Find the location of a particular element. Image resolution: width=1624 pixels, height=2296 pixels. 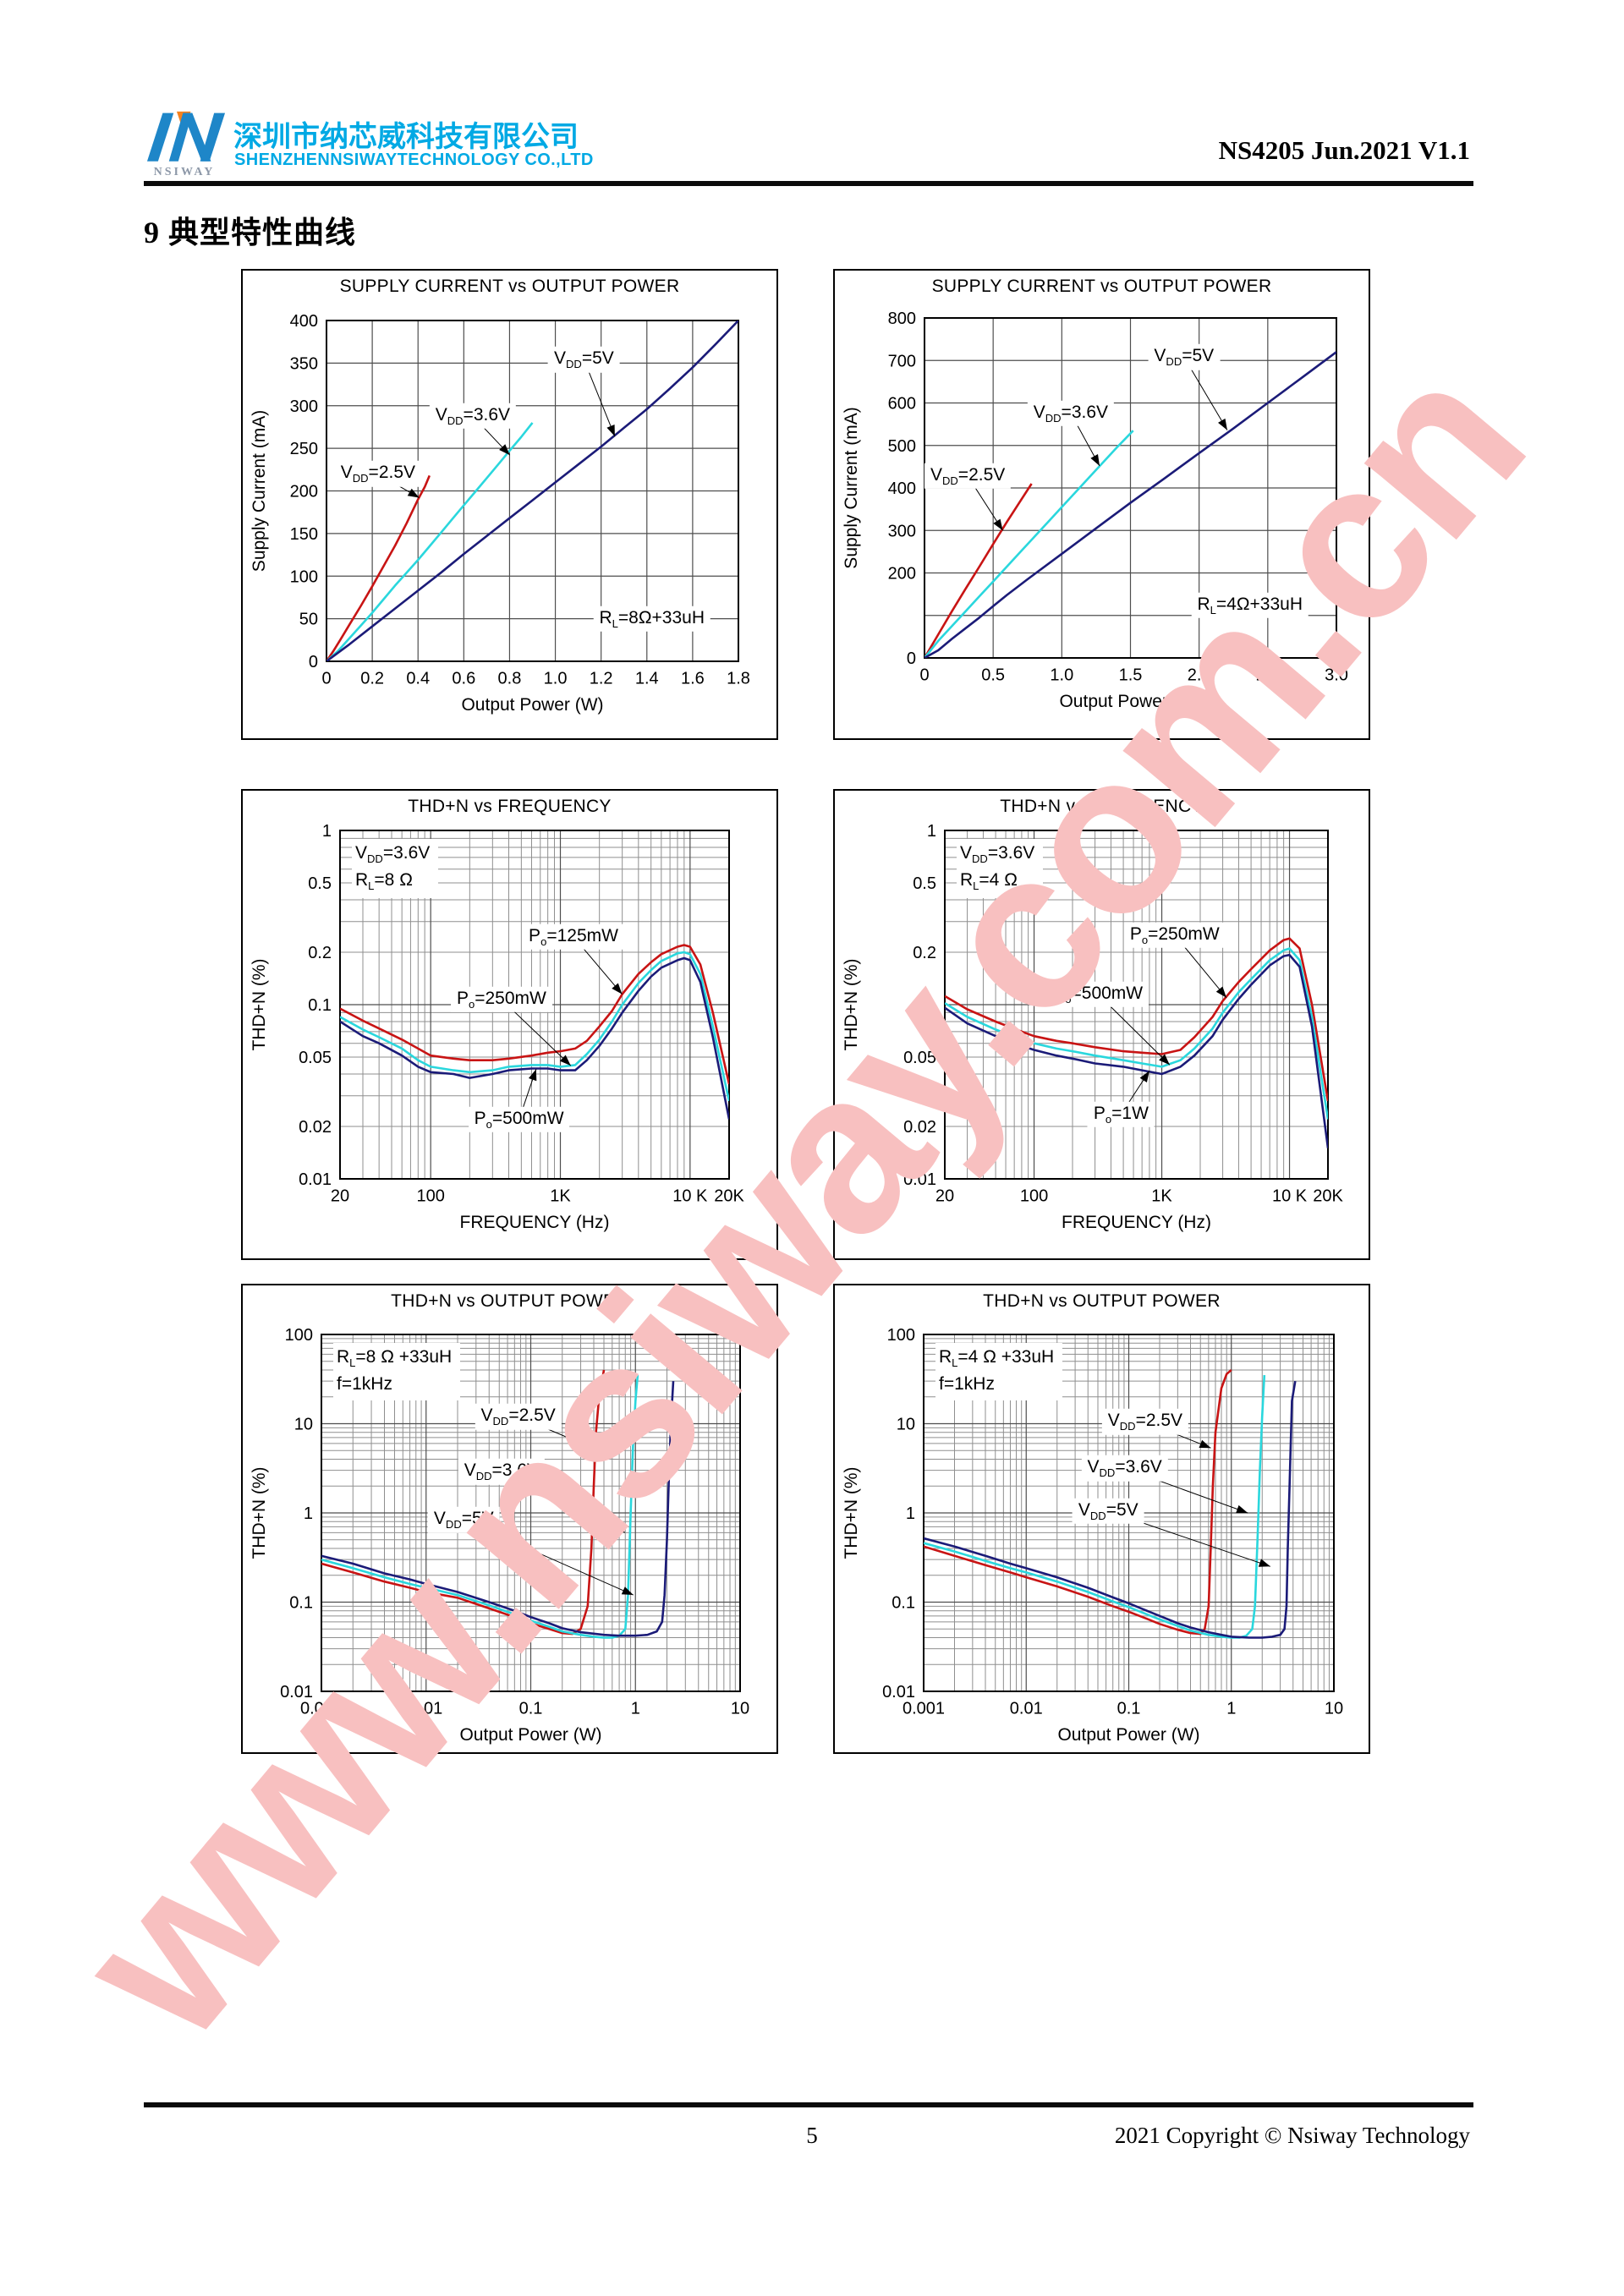

x-tick-label: 0.6 is located at coordinates (463, 679).